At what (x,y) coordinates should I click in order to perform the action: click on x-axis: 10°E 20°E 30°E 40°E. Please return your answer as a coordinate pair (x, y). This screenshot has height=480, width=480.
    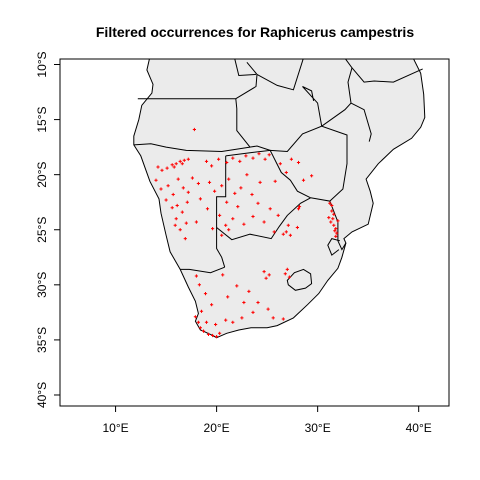
    Looking at the image, I should click on (267, 420).